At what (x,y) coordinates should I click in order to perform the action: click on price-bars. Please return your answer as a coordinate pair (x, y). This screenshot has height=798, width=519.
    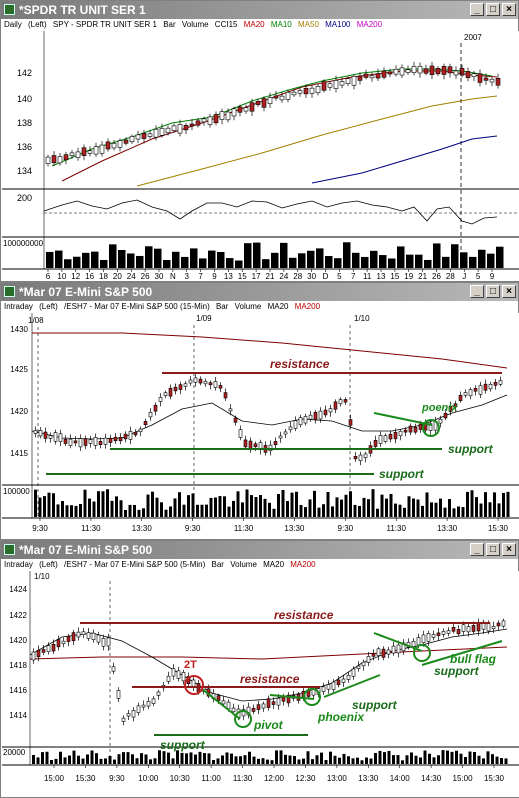
    Looking at the image, I should click on (268, 672).